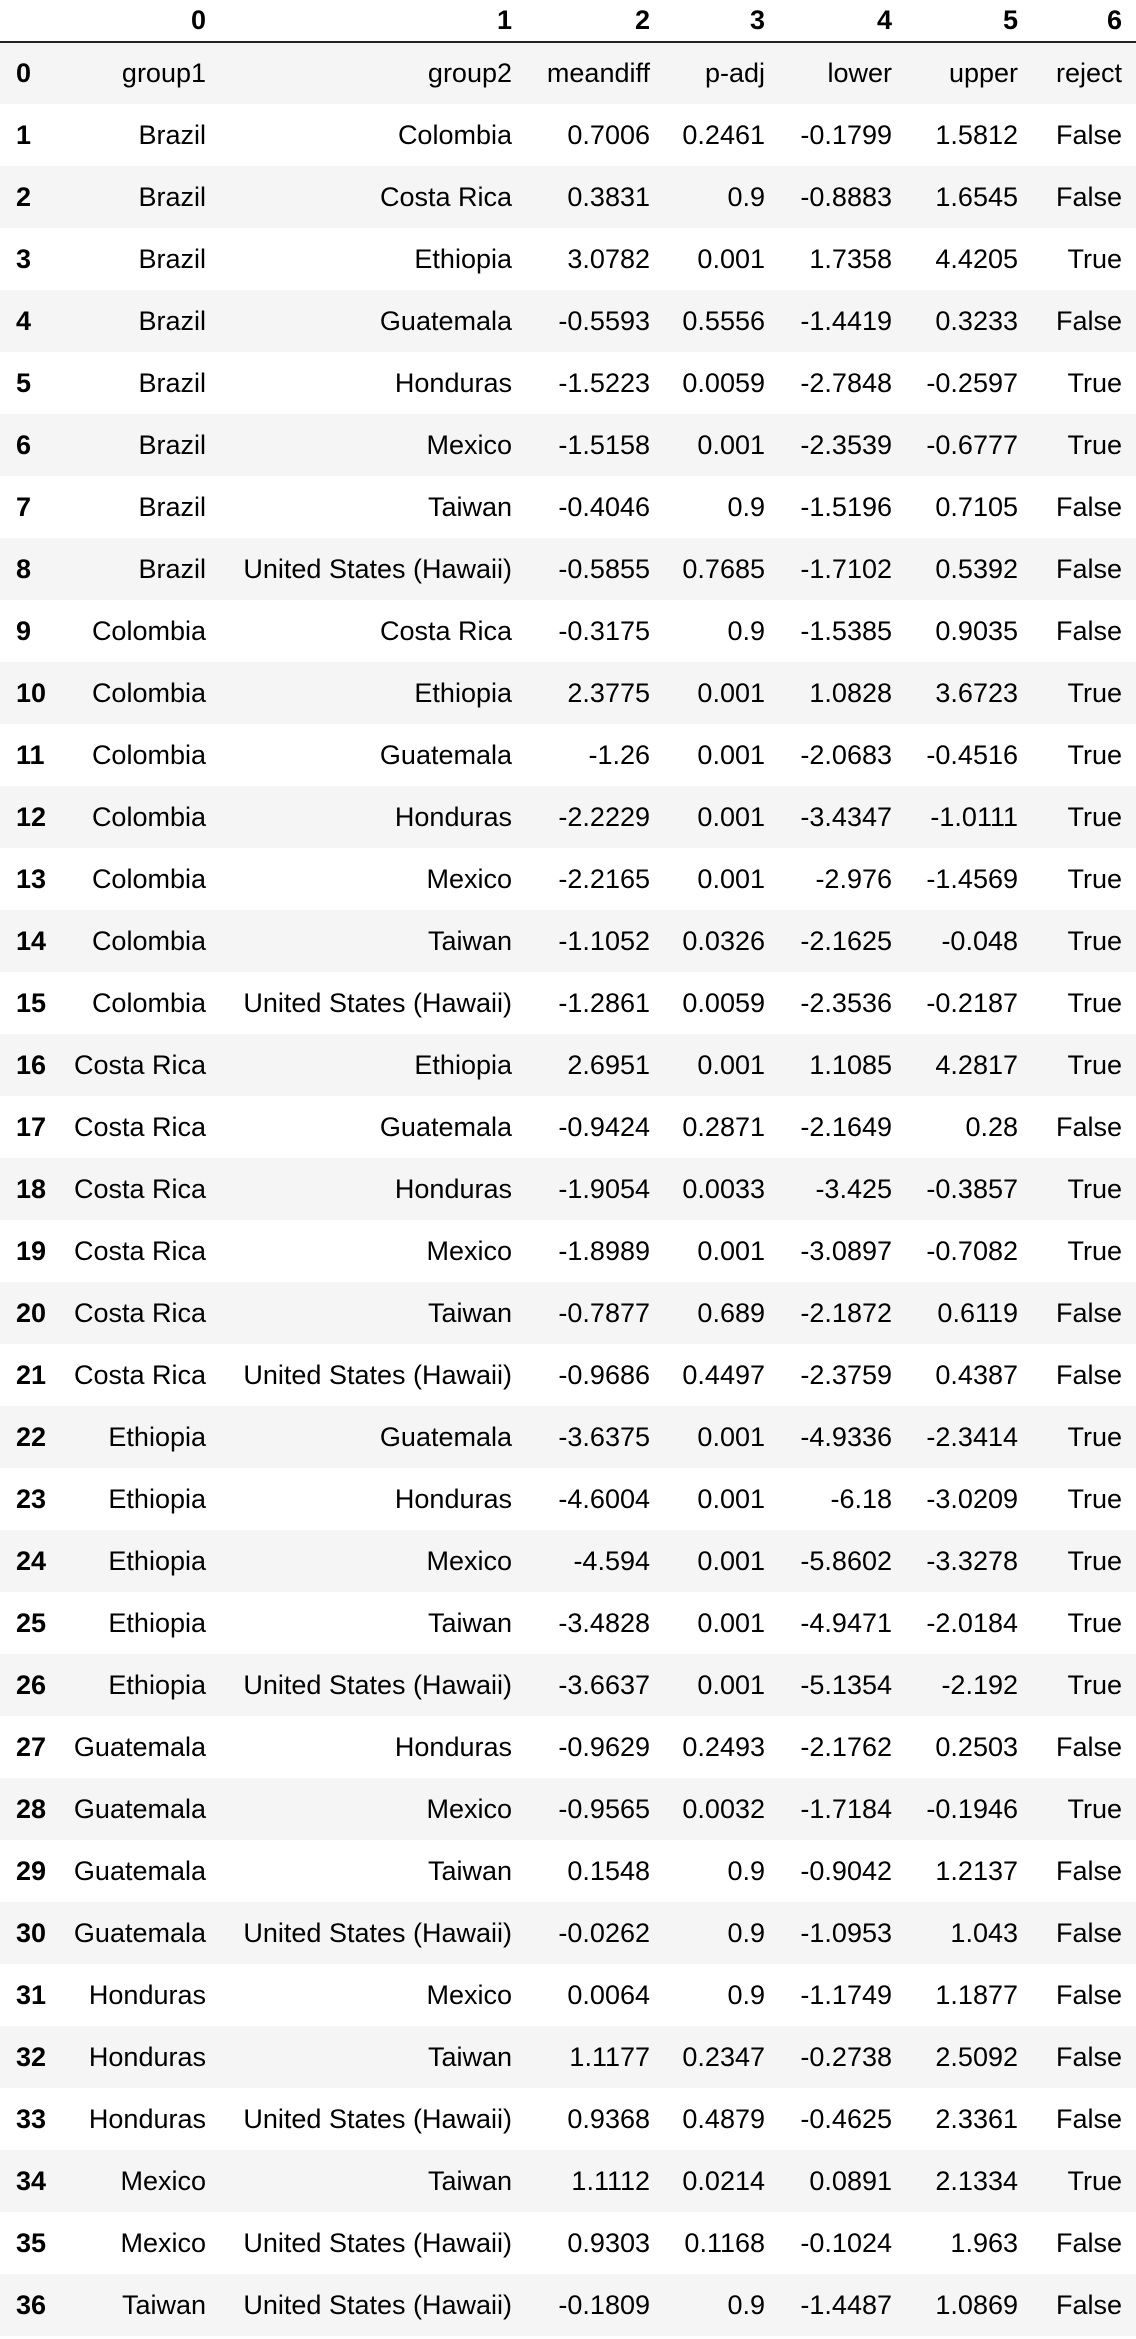 The width and height of the screenshot is (1136, 2339). Describe the element at coordinates (972, 1498) in the screenshot. I see `table-cell: -3.0209` at that location.